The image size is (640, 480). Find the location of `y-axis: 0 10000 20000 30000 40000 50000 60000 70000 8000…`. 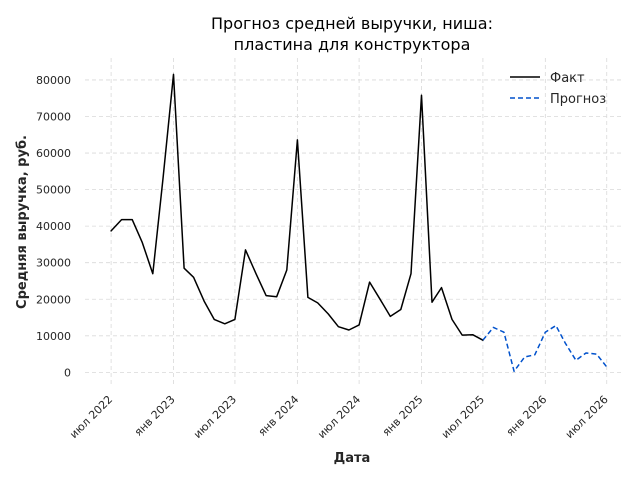

y-axis: 0 10000 20000 30000 40000 50000 60000 70000 8000… is located at coordinates (53, 226).